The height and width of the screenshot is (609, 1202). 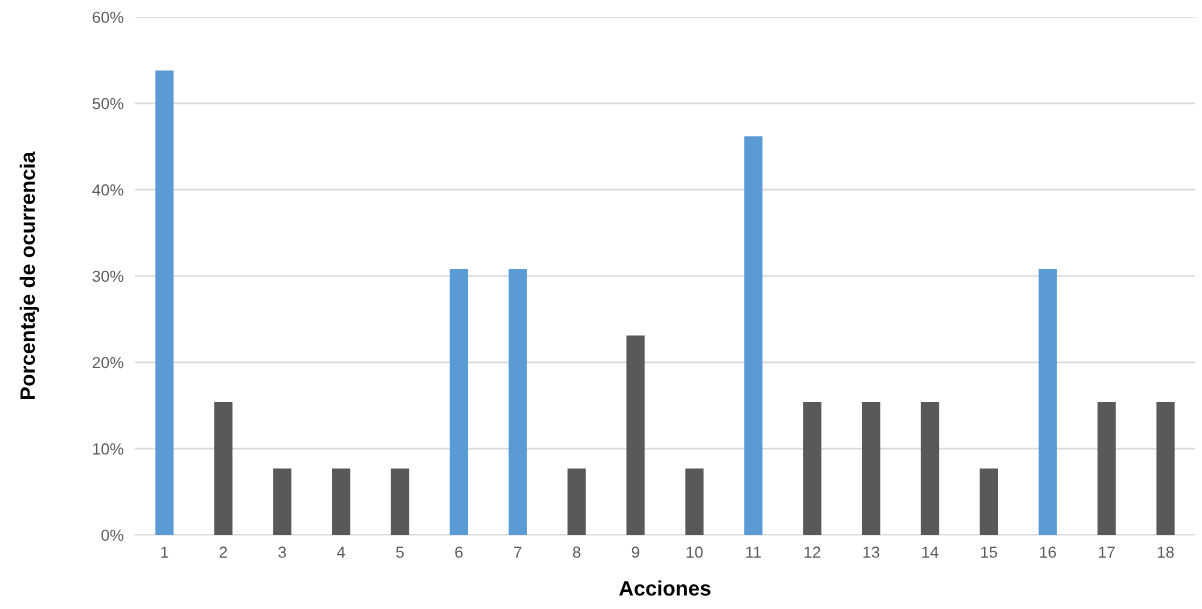 What do you see at coordinates (108, 449) in the screenshot?
I see `y-tick-label: 10%` at bounding box center [108, 449].